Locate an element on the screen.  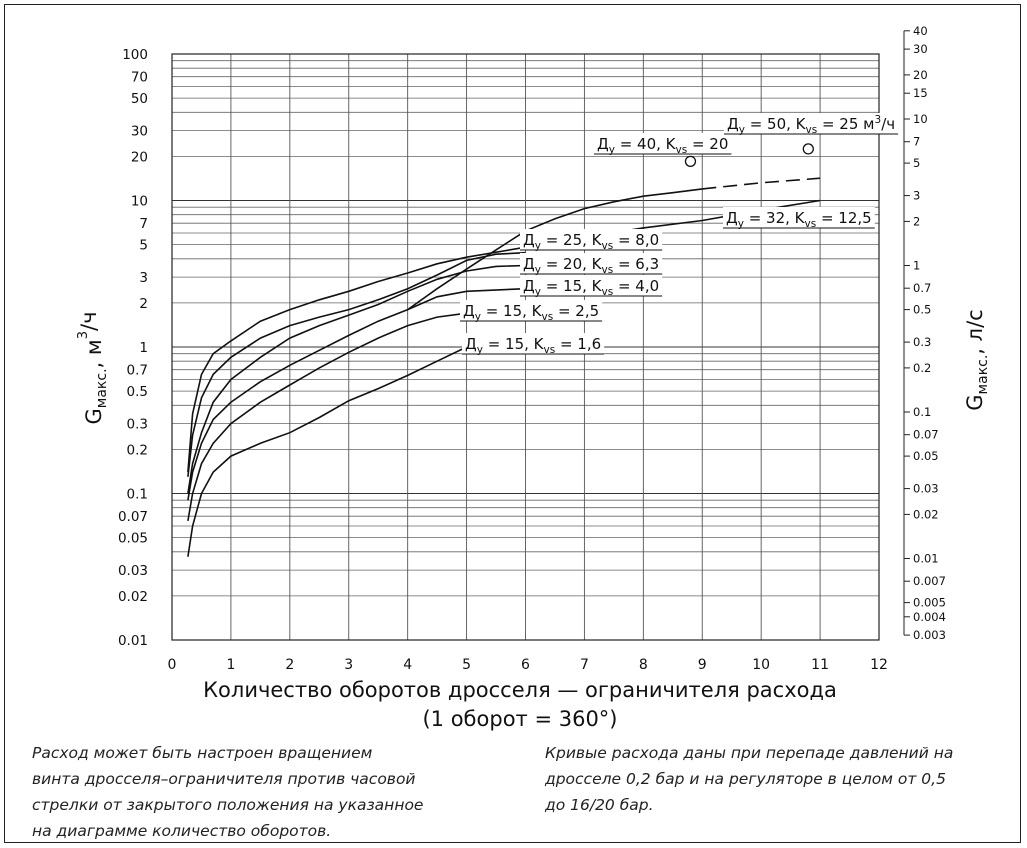
y-axis-title-right: Gмакс., л/с is located at coordinates (977, 359).